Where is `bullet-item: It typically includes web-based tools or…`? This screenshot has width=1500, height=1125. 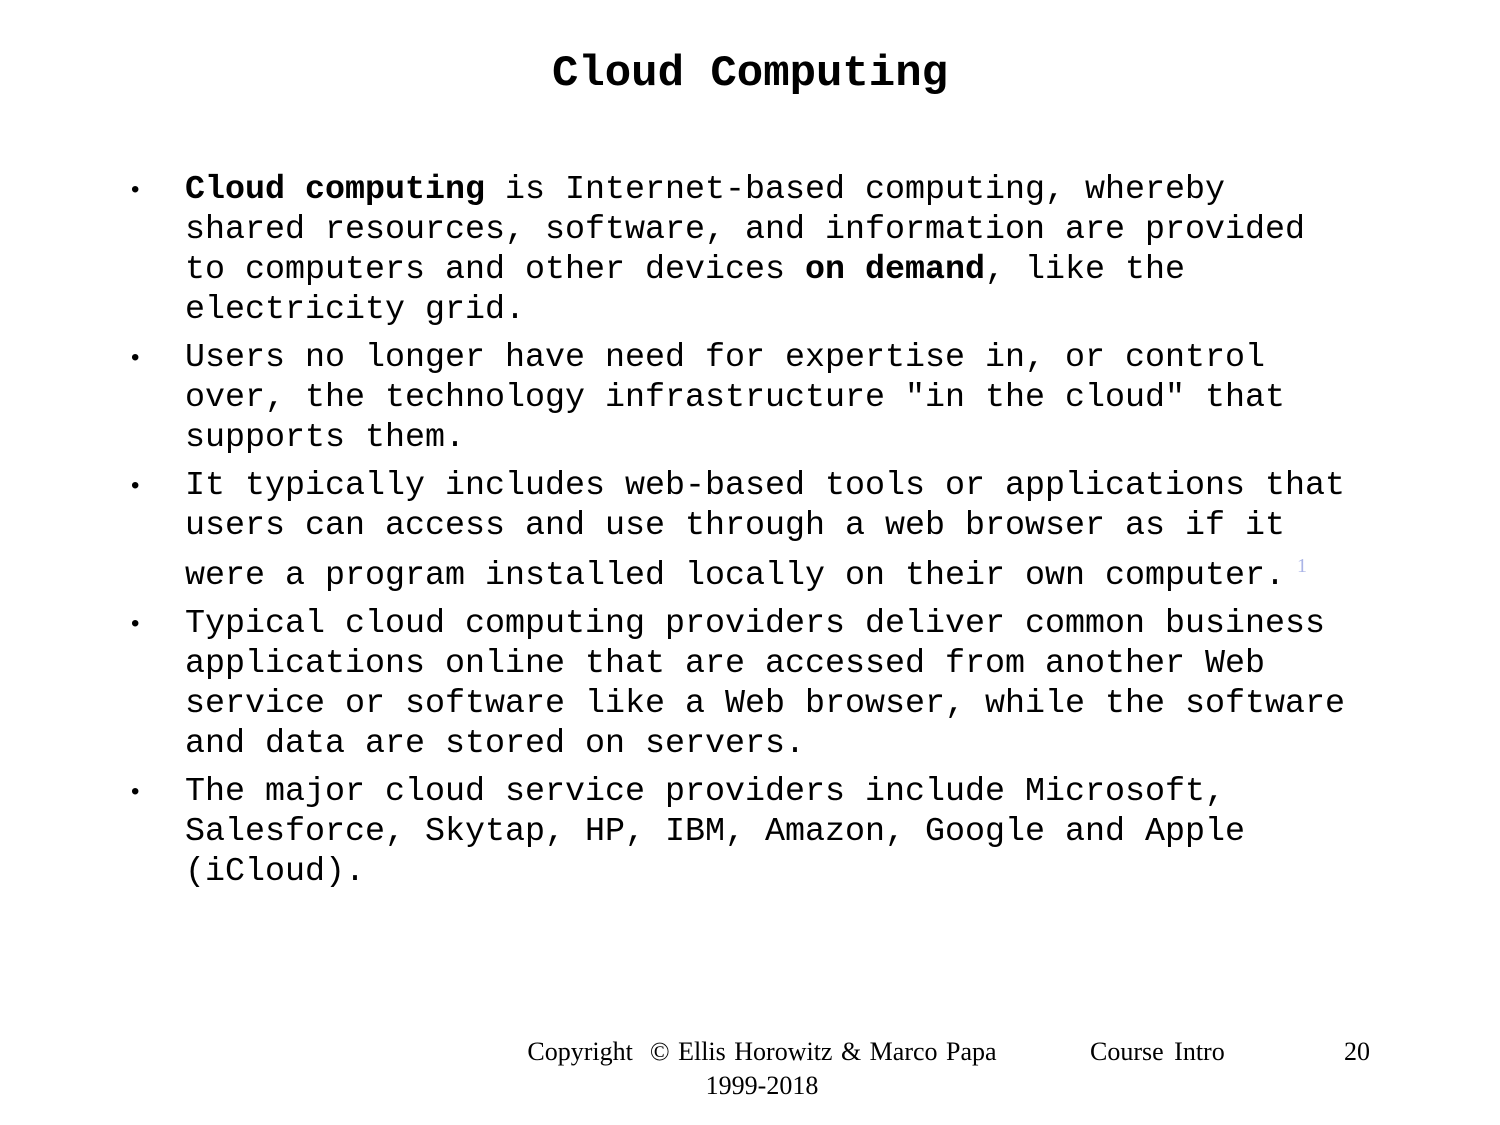 bullet-item: It typically includes web-based tools or… is located at coordinates (744, 531).